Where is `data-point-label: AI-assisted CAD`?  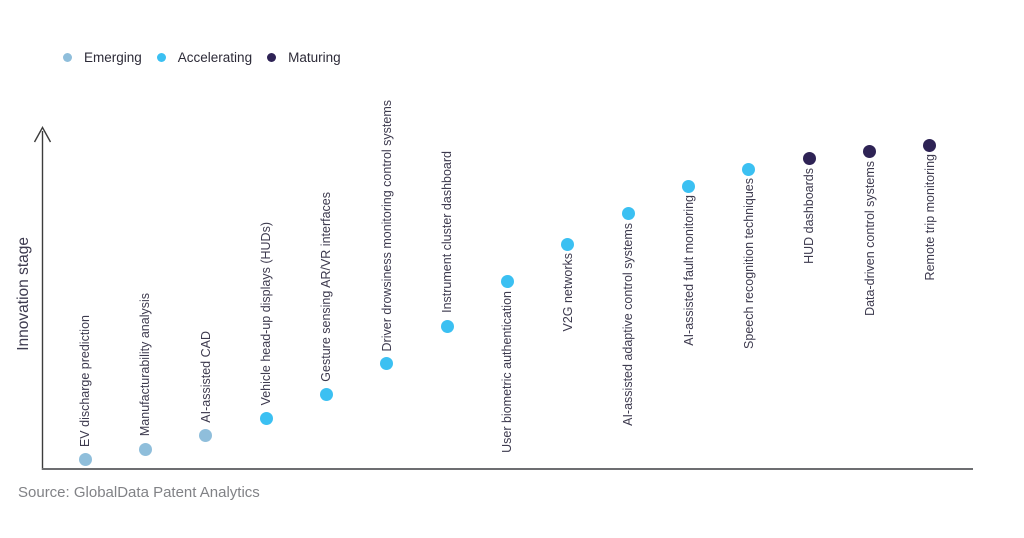
data-point-label: AI-assisted CAD is located at coordinates (205, 377).